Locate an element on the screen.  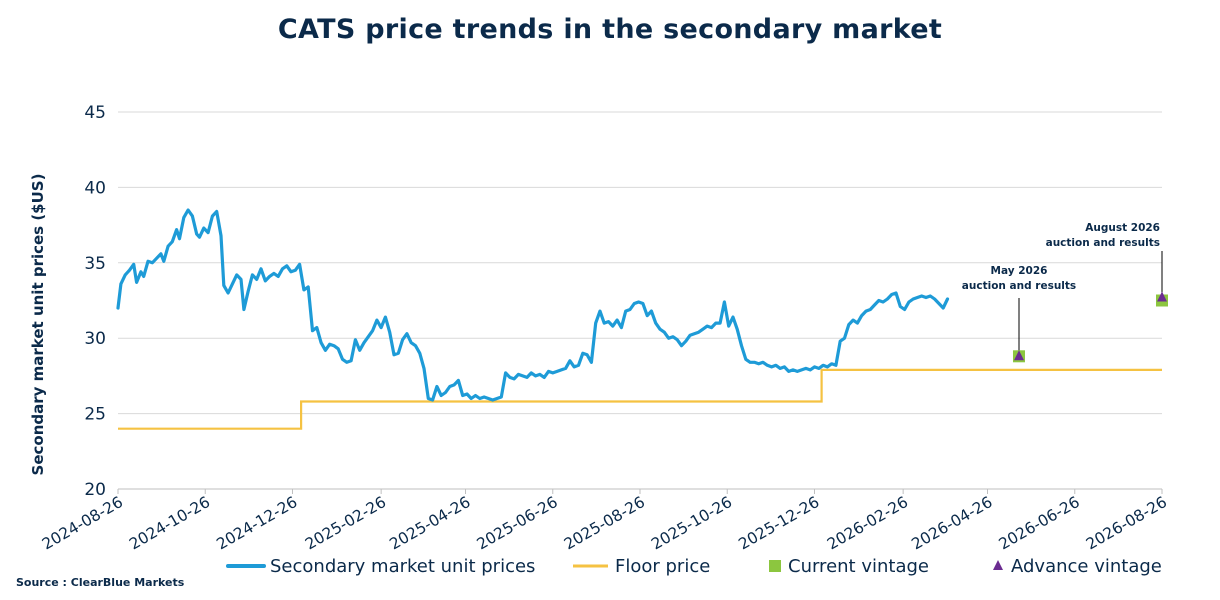
x-tick-label: 2026-06-26 is located at coordinates (1039, 523).